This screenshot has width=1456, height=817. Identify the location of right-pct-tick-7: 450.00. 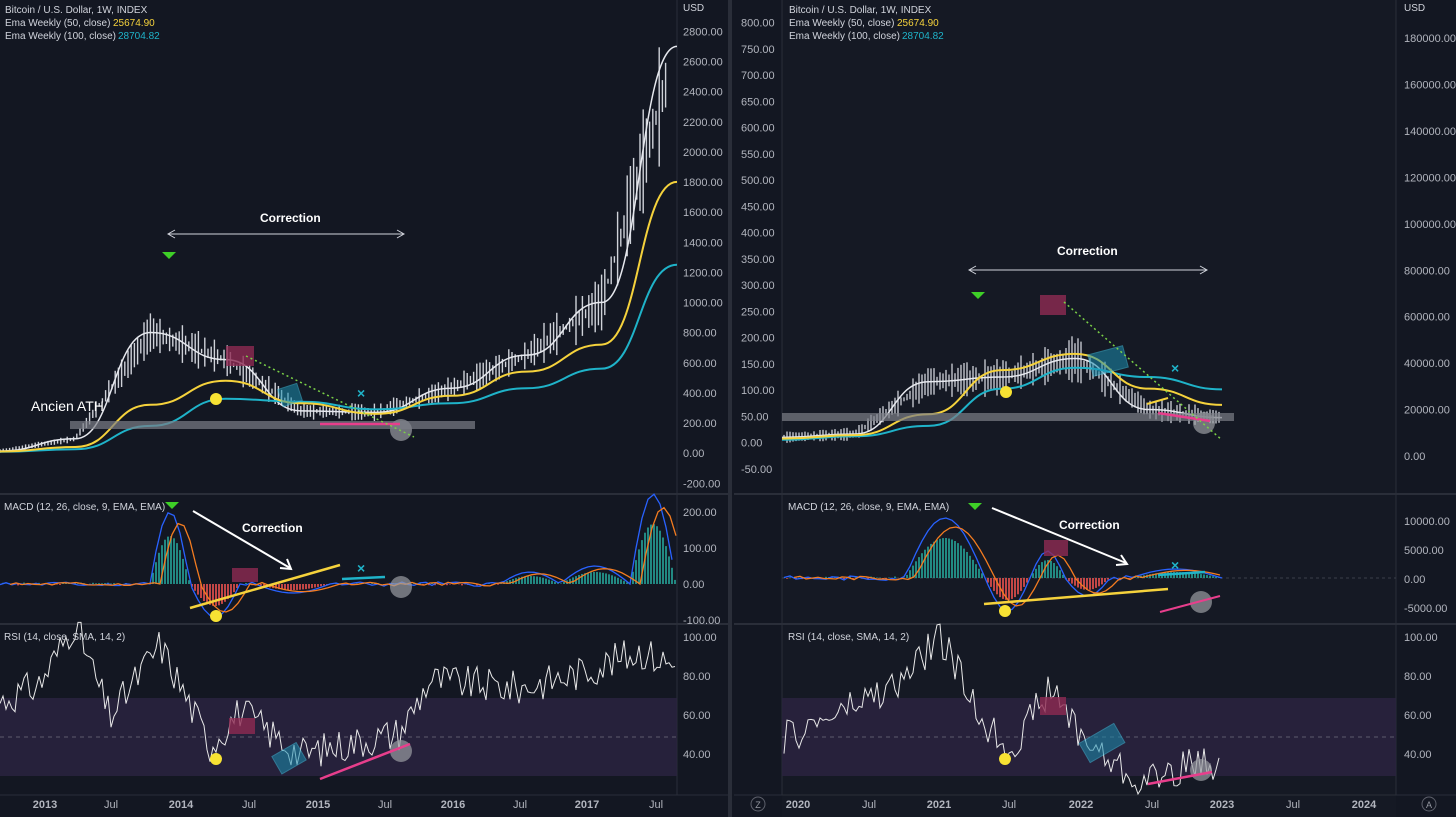
(758, 207).